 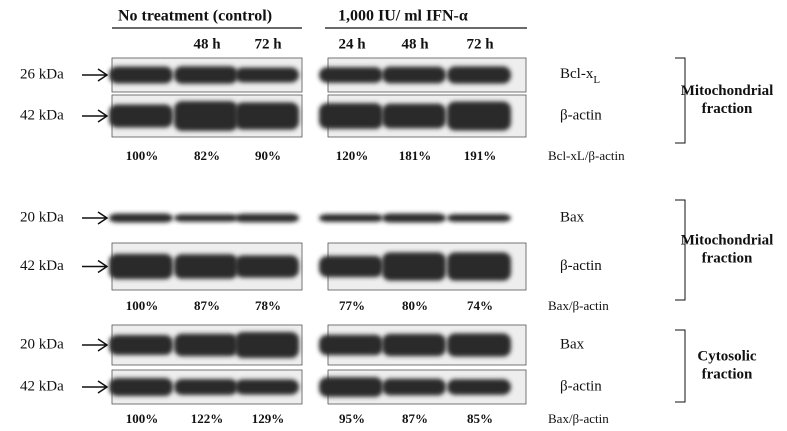 What do you see at coordinates (352, 155) in the screenshot?
I see `ratio: 120%` at bounding box center [352, 155].